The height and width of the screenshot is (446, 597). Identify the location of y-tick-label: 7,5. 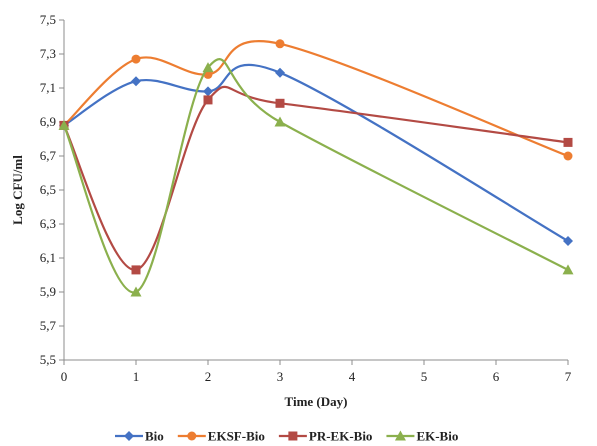
(48, 19).